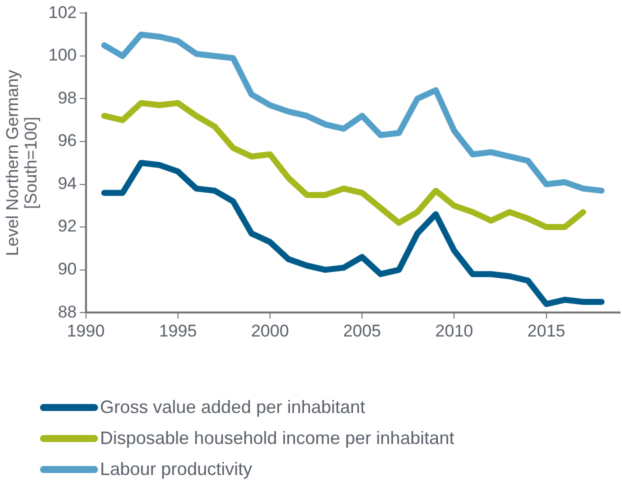 This screenshot has width=622, height=488. What do you see at coordinates (177, 330) in the screenshot?
I see `x-tick-label: 1995` at bounding box center [177, 330].